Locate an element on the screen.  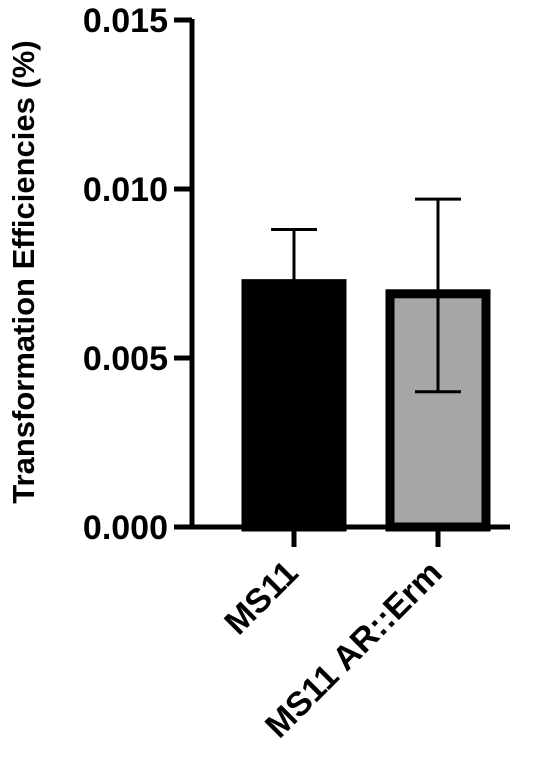
y-axis-label: Transformation Efficiencies (%) is located at coordinates (23, 271).